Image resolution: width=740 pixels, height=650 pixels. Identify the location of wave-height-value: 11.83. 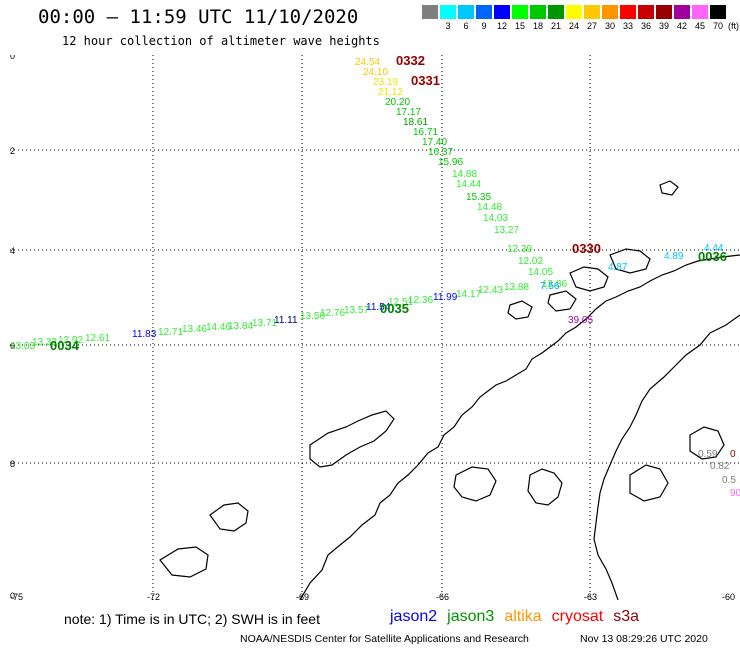
(144, 334).